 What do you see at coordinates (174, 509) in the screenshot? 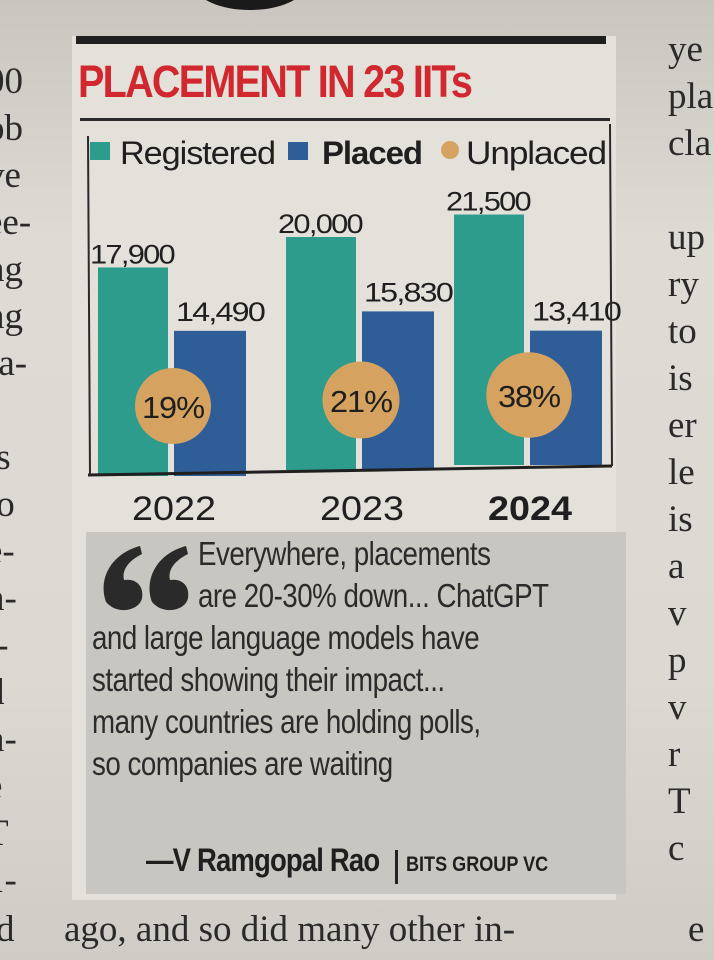
I see `x-tick-2022: 2022` at bounding box center [174, 509].